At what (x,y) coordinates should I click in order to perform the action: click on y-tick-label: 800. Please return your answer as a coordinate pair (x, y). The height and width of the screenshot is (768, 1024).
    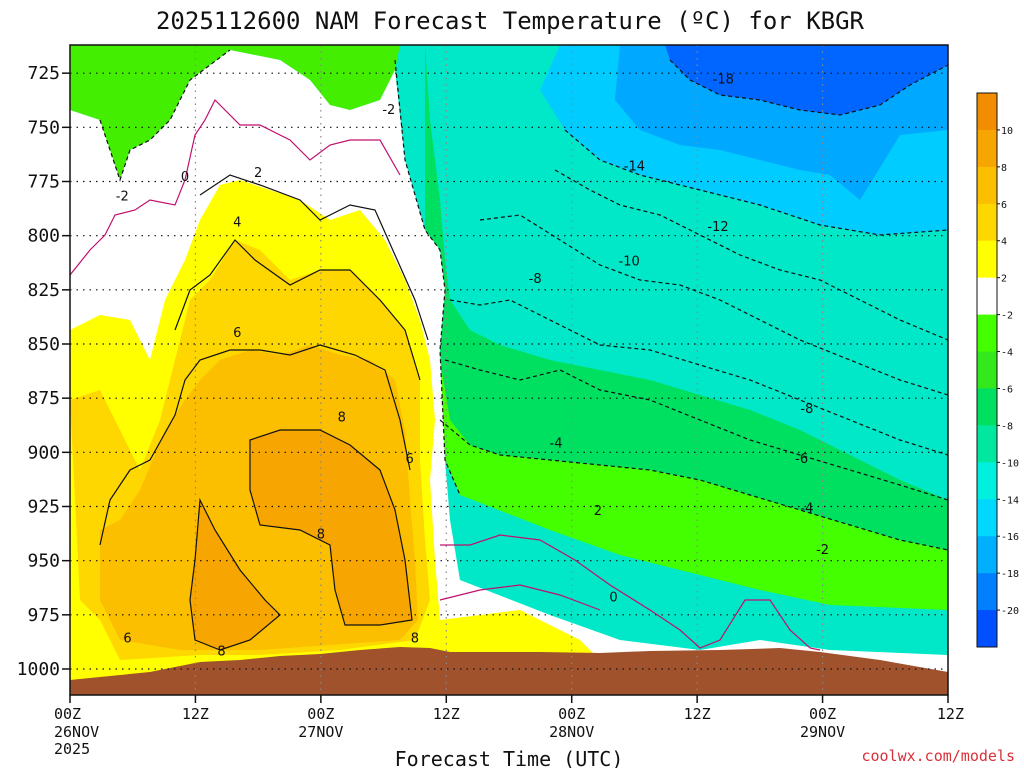
    Looking at the image, I should click on (43, 236).